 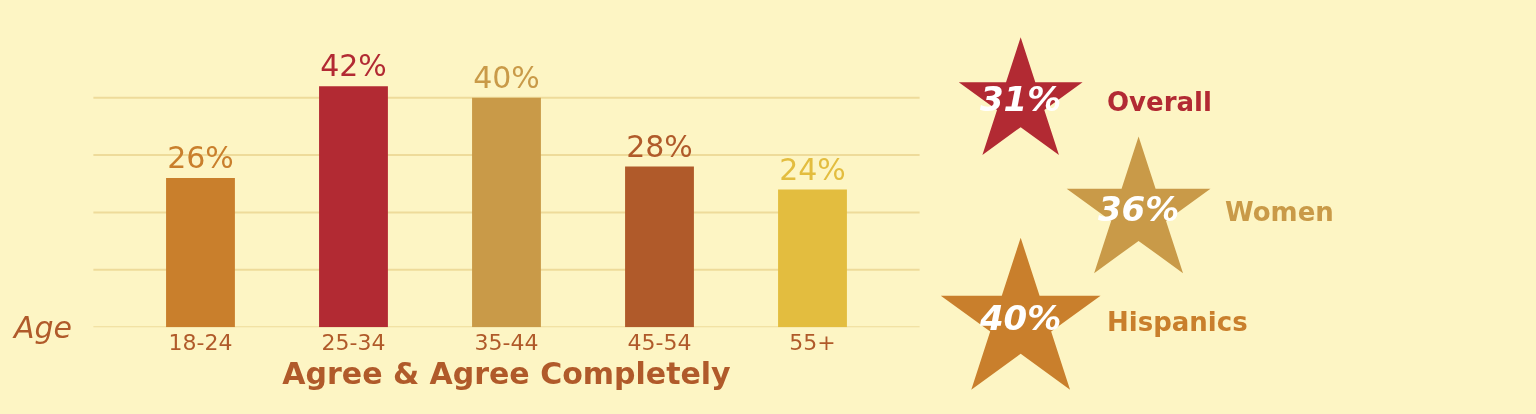 I want to click on x-tick-label: 35-44, so click(x=506, y=343).